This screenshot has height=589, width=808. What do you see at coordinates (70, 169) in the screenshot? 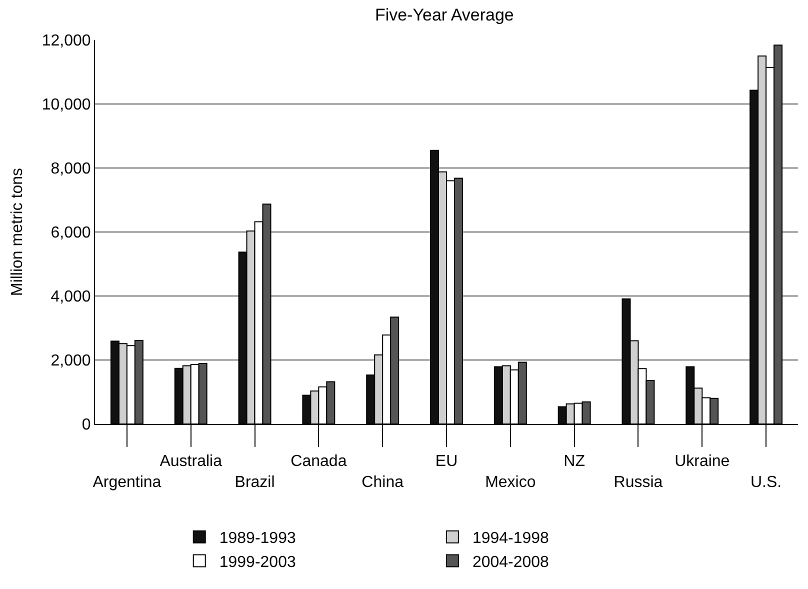
I see `y-tick-label: 8,000` at bounding box center [70, 169].